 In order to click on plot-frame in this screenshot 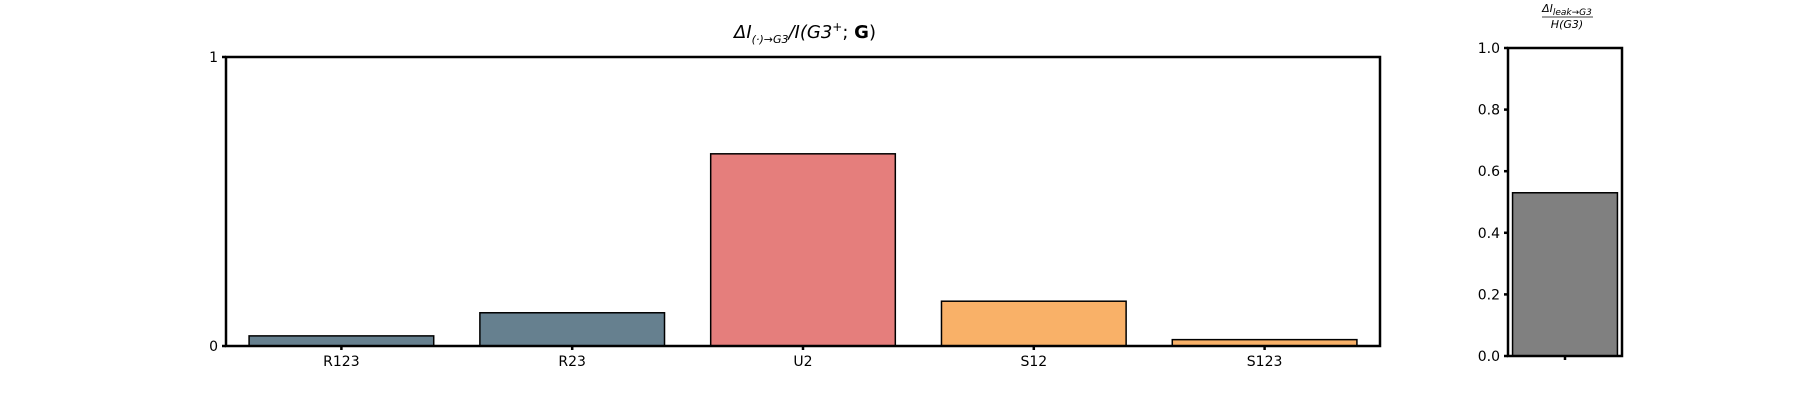, I will do `click(1565, 202)`.